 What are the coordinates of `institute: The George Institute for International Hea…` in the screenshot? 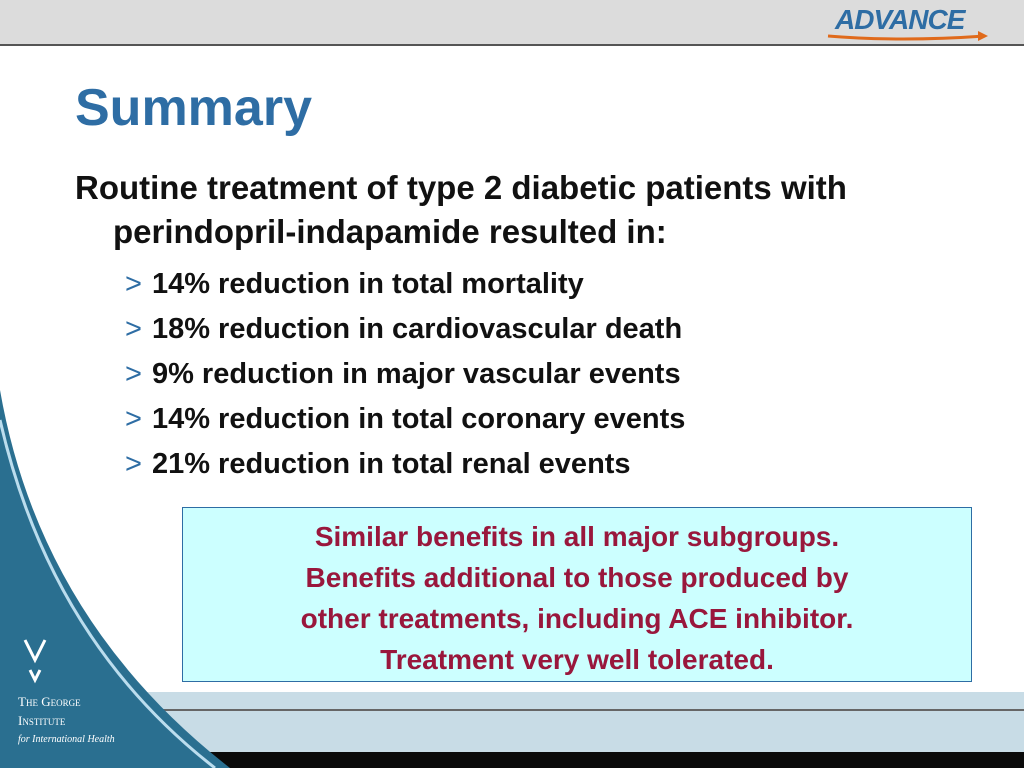 It's located at (66, 720).